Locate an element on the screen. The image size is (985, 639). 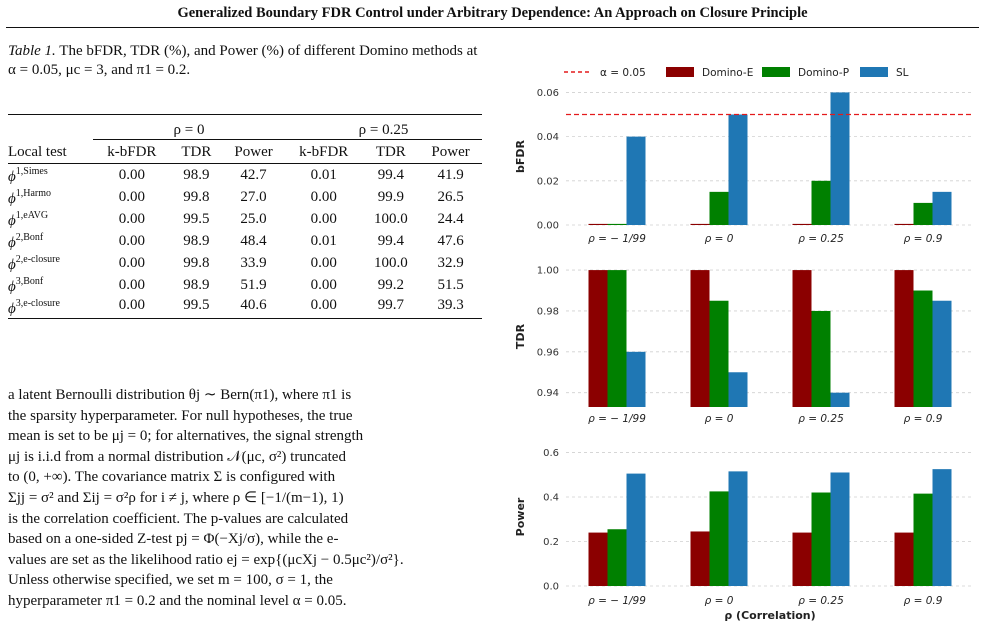
table-cell: 100.0 is located at coordinates (390, 218).